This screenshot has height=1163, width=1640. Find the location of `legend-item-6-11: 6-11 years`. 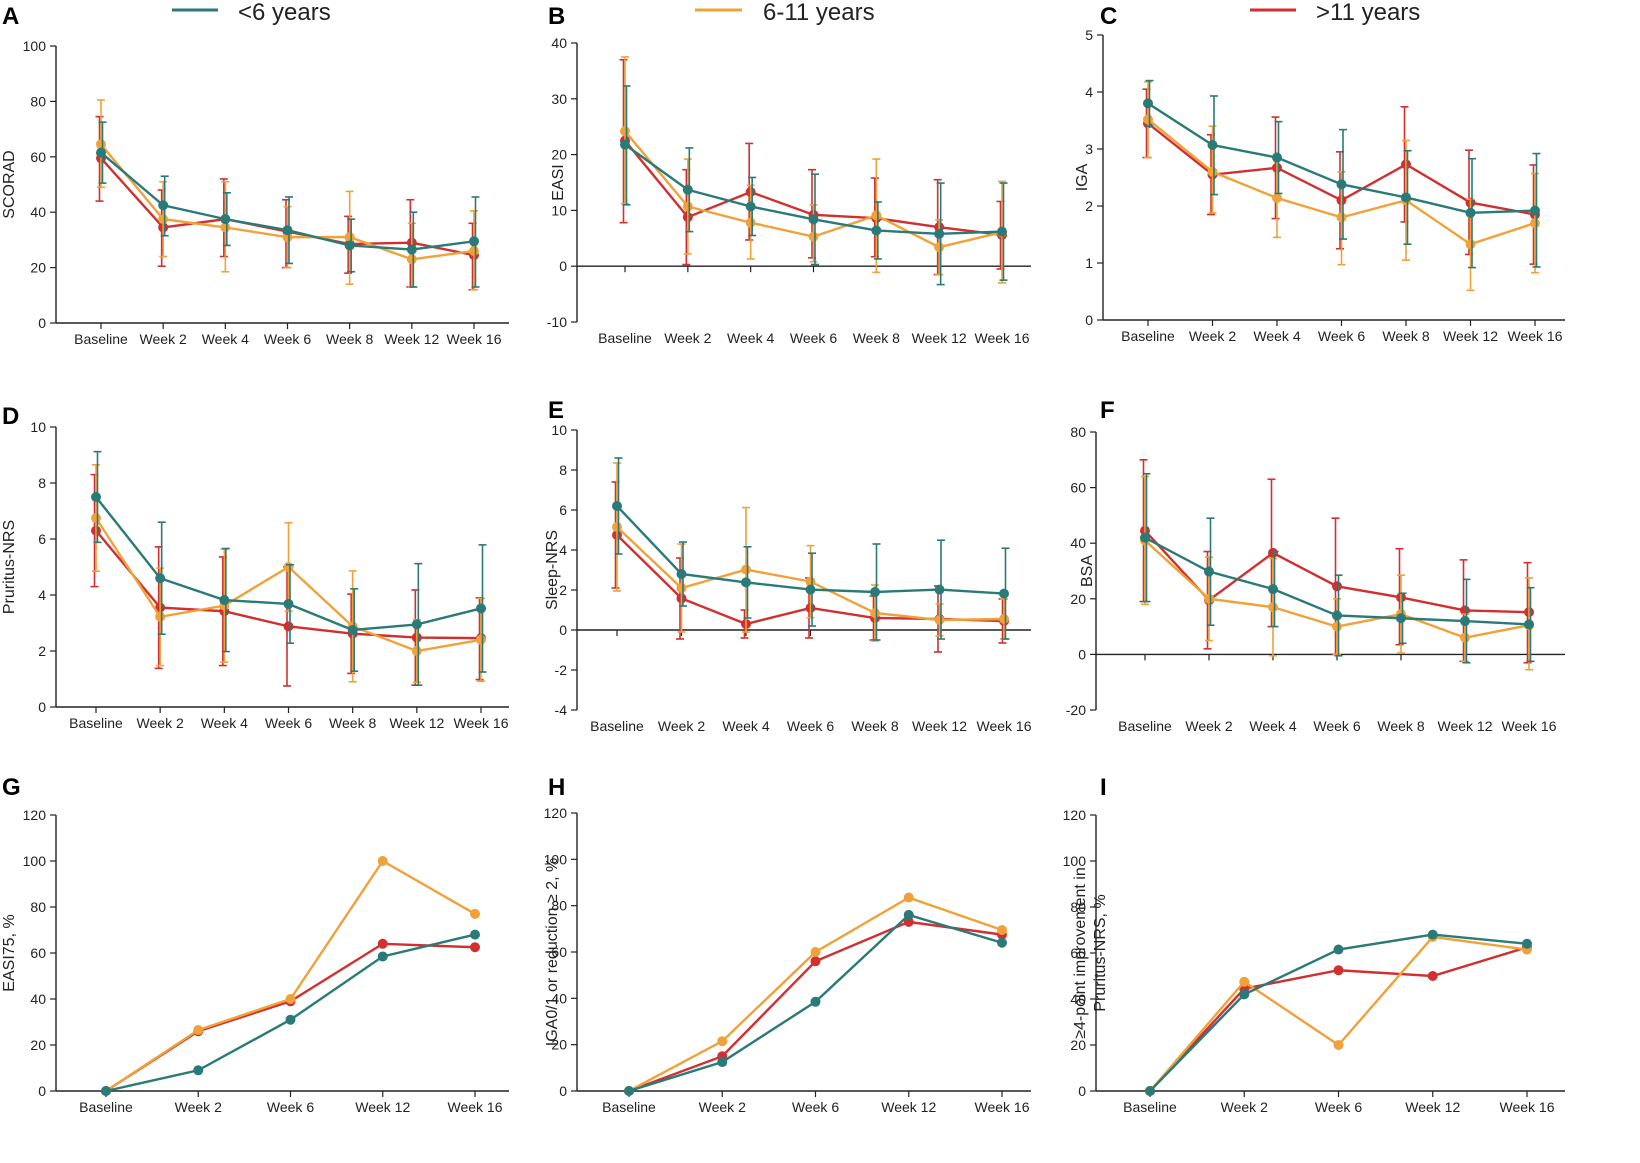

legend-item-6-11: 6-11 years is located at coordinates (785, 13).